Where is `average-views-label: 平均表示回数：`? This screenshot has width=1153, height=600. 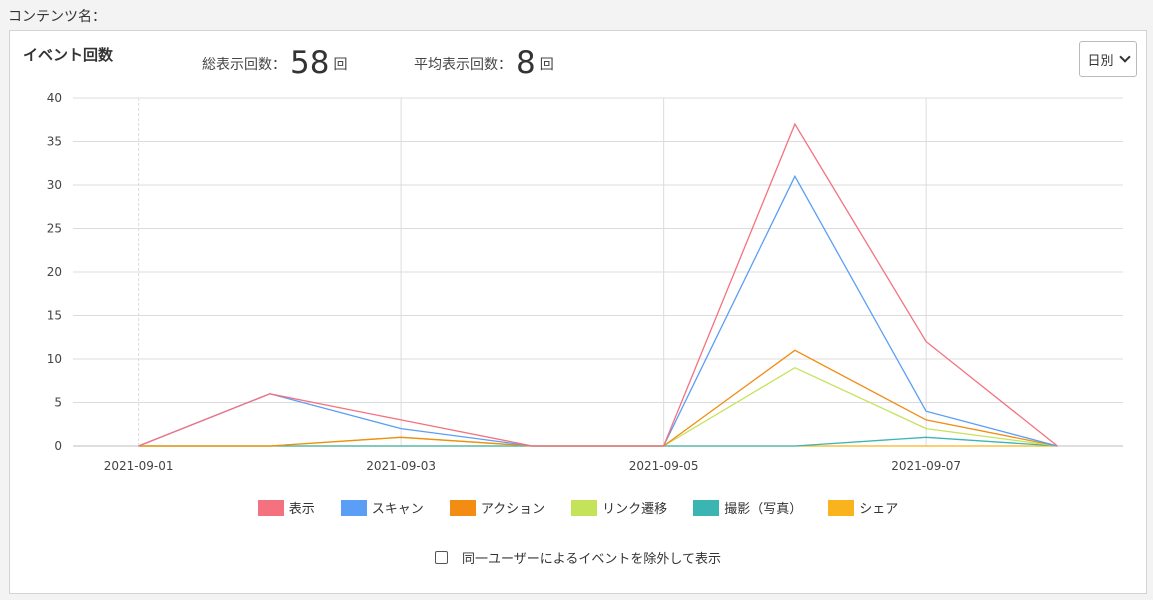
average-views-label: 平均表示回数： is located at coordinates (463, 65).